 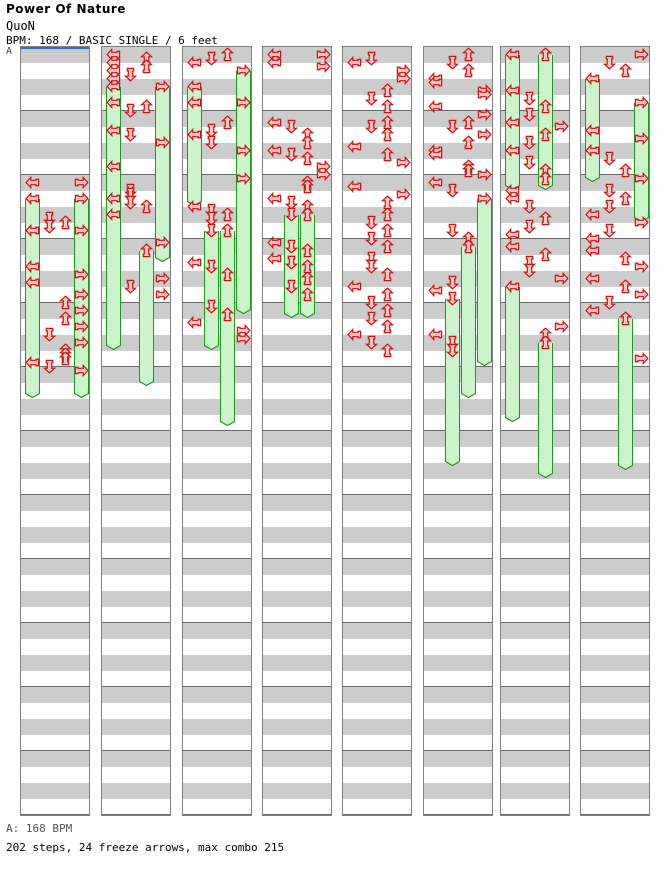 I want to click on chart-meta-line: BPM: 168 / BASIC SINGLE / 6 feet, so click(x=112, y=40).